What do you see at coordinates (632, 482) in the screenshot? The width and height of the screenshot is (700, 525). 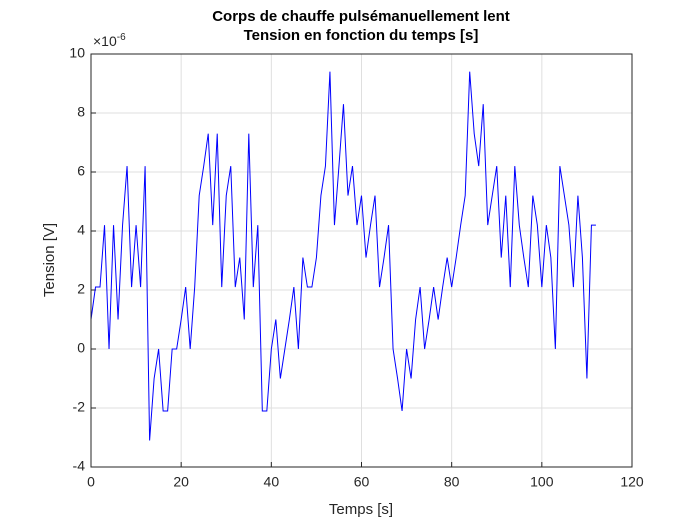 I see `x-tick-label: 120` at bounding box center [632, 482].